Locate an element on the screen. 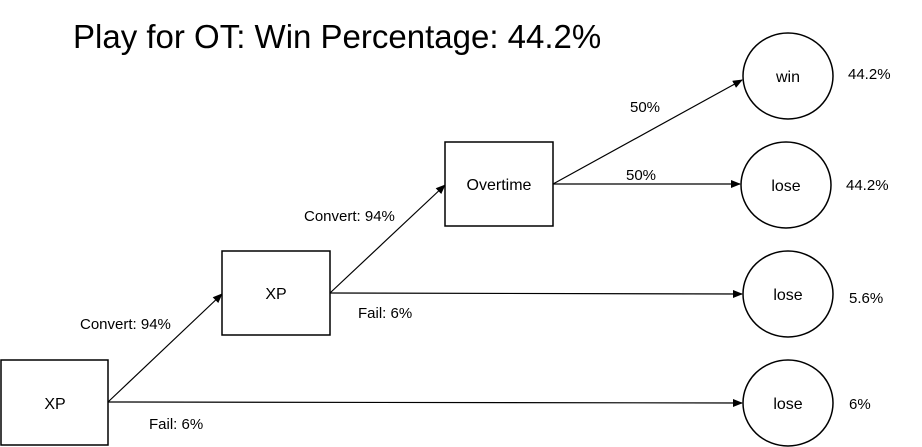 The height and width of the screenshot is (447, 922). node-xp-second: XP is located at coordinates (276, 293).